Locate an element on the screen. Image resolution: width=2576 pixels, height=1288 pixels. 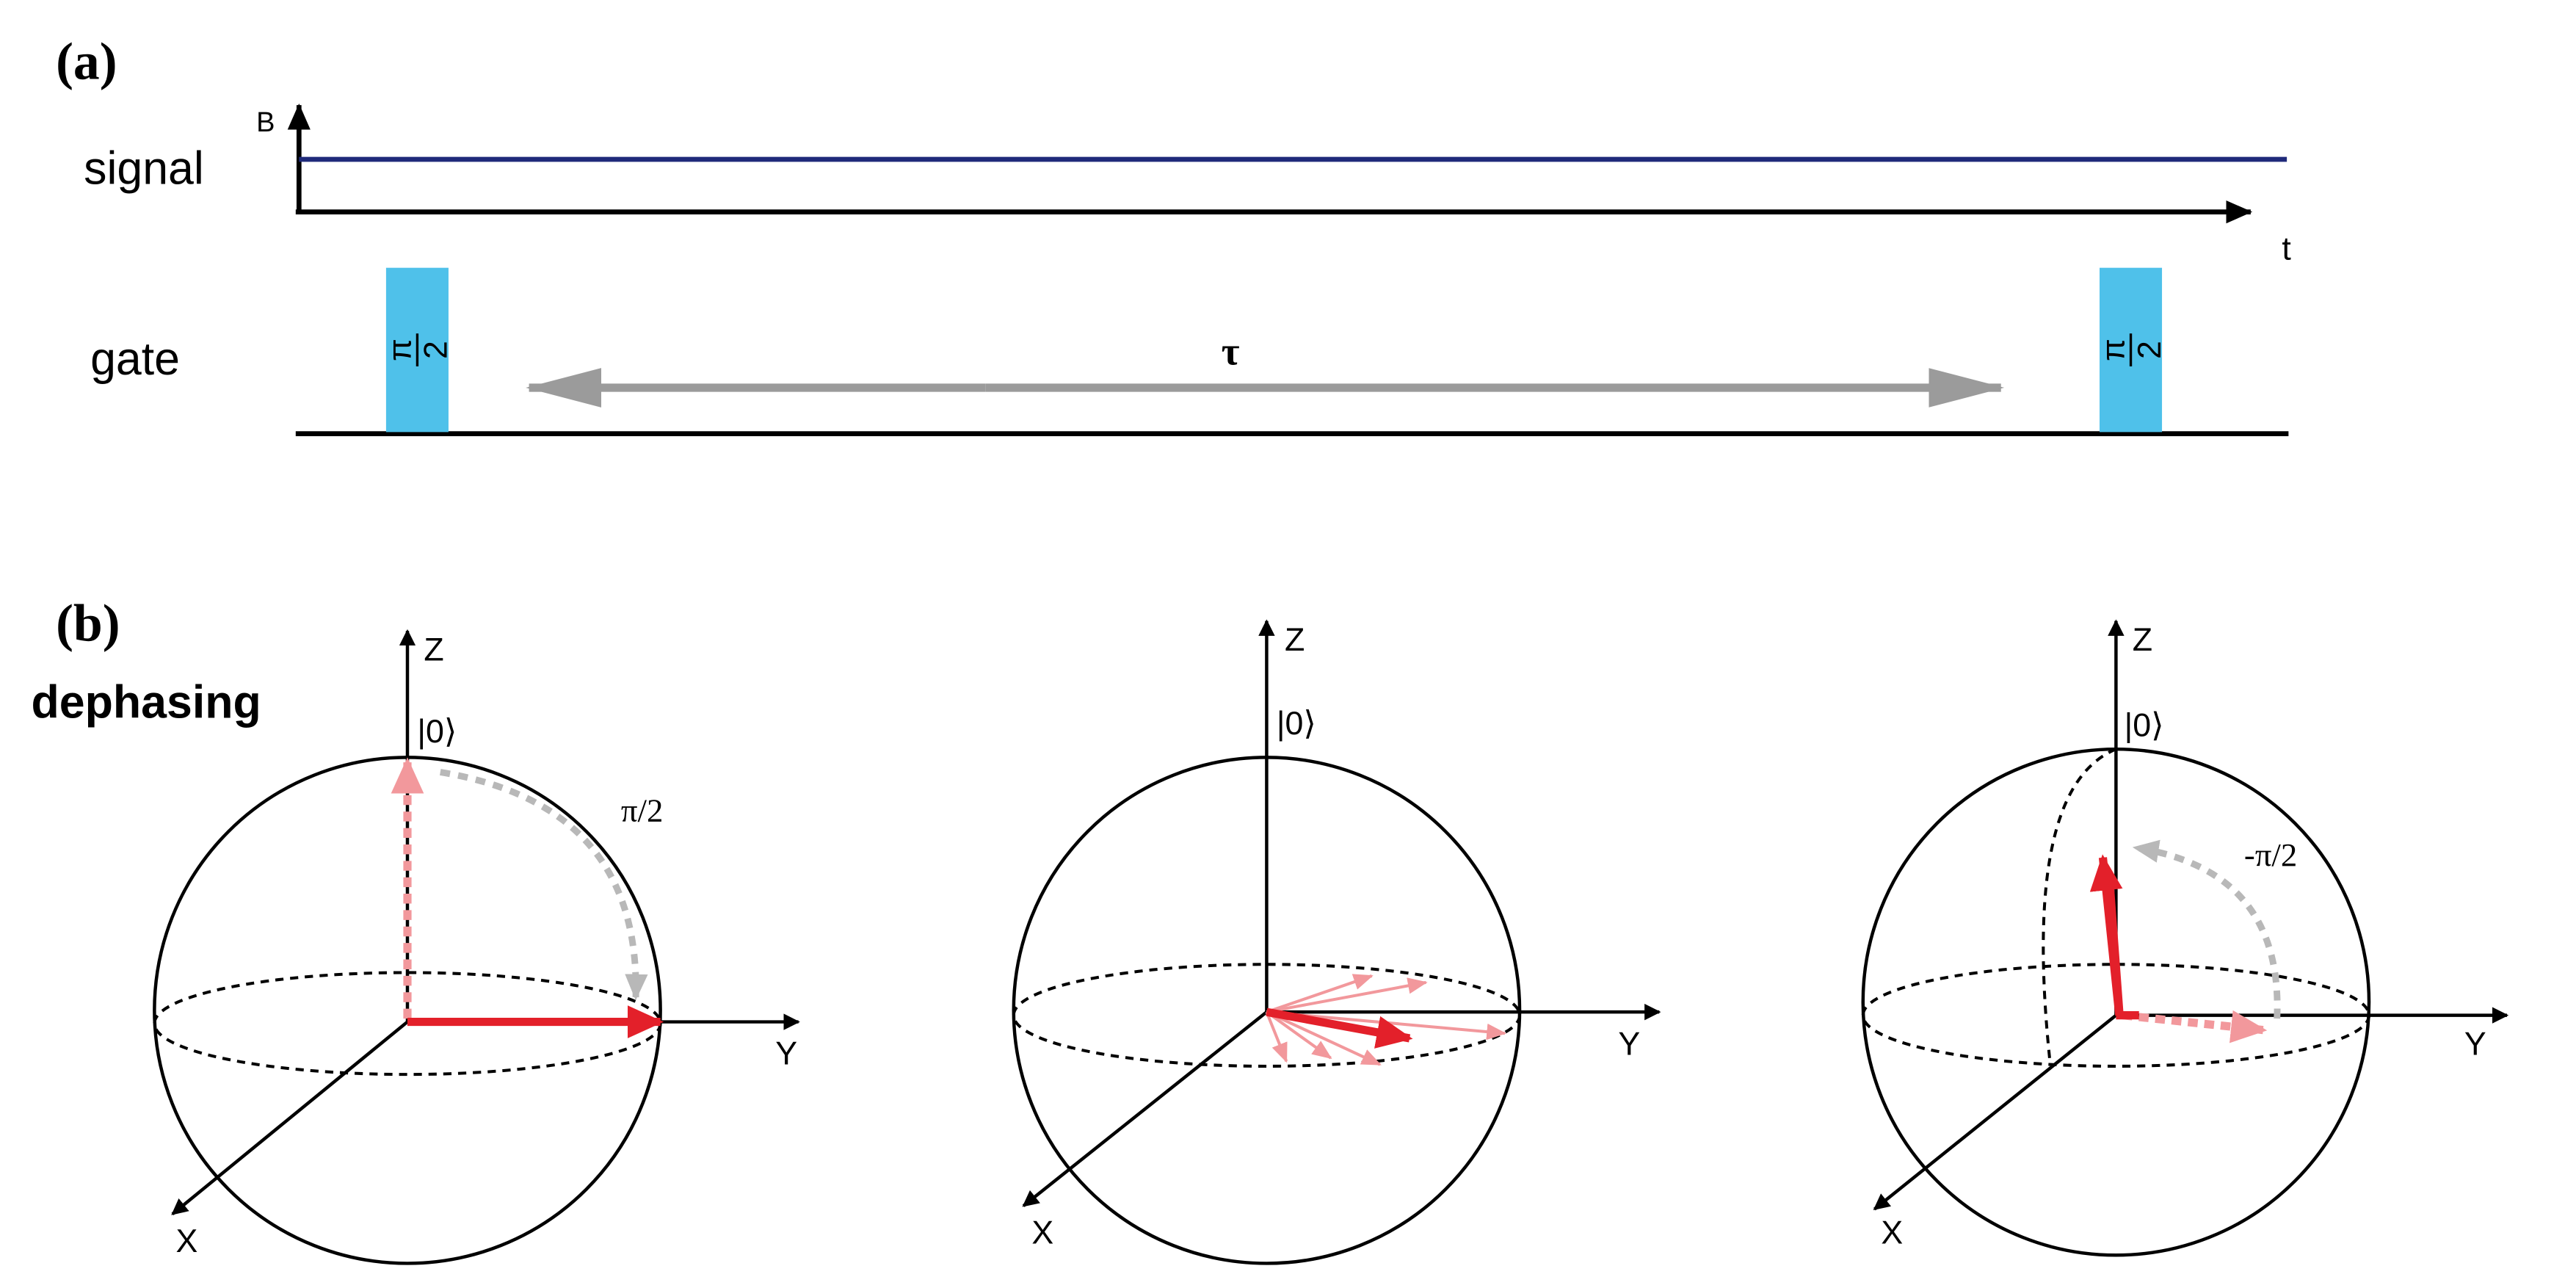
sphere-1-state-label: |0⟩ is located at coordinates (437, 731).